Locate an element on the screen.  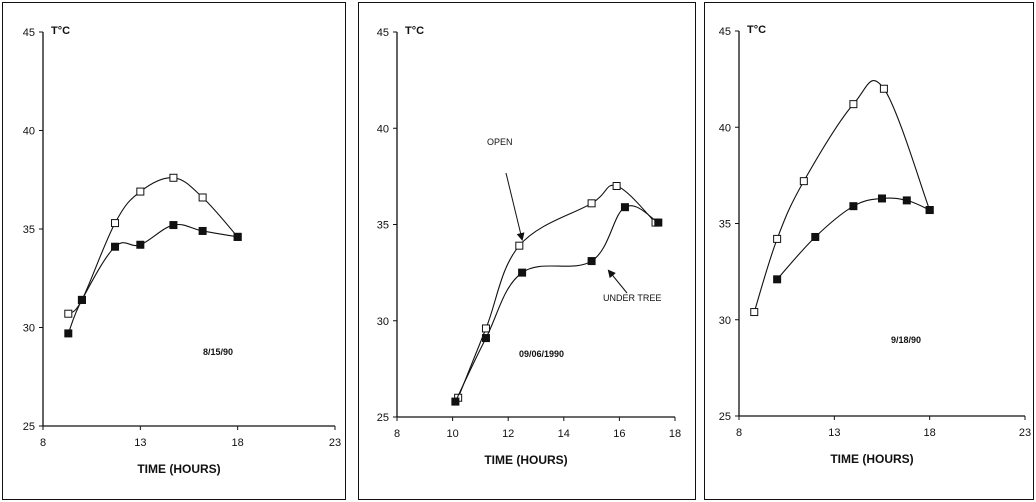
open-arrow is located at coordinates (515, 206).